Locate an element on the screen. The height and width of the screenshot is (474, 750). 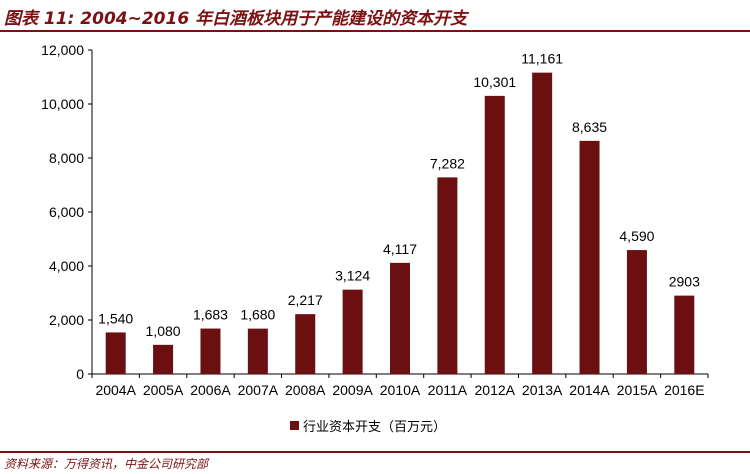
chart-title: 图表 11: 2004~2016 年白酒板块用于产能建设的资本开支 is located at coordinates (236, 19).